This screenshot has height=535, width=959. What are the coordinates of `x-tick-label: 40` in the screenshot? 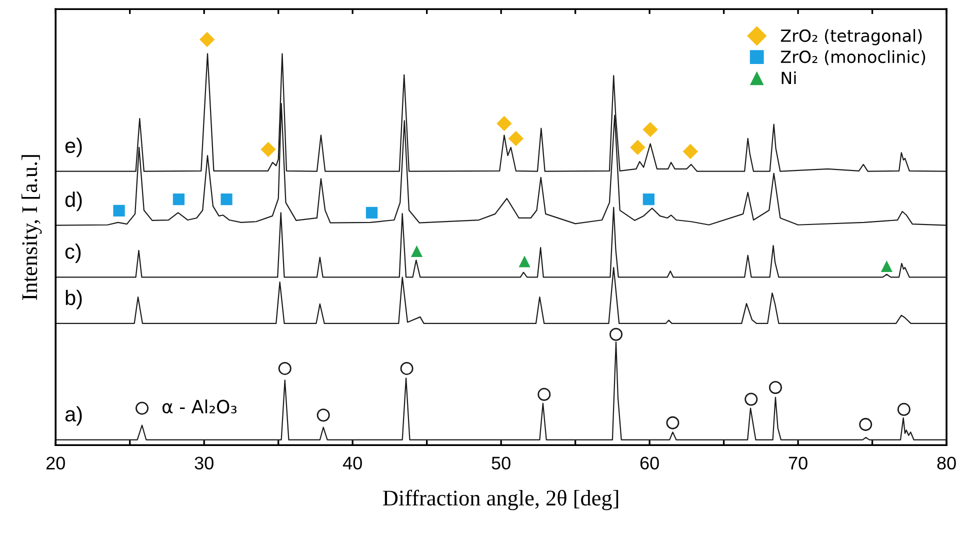 It's located at (352, 463).